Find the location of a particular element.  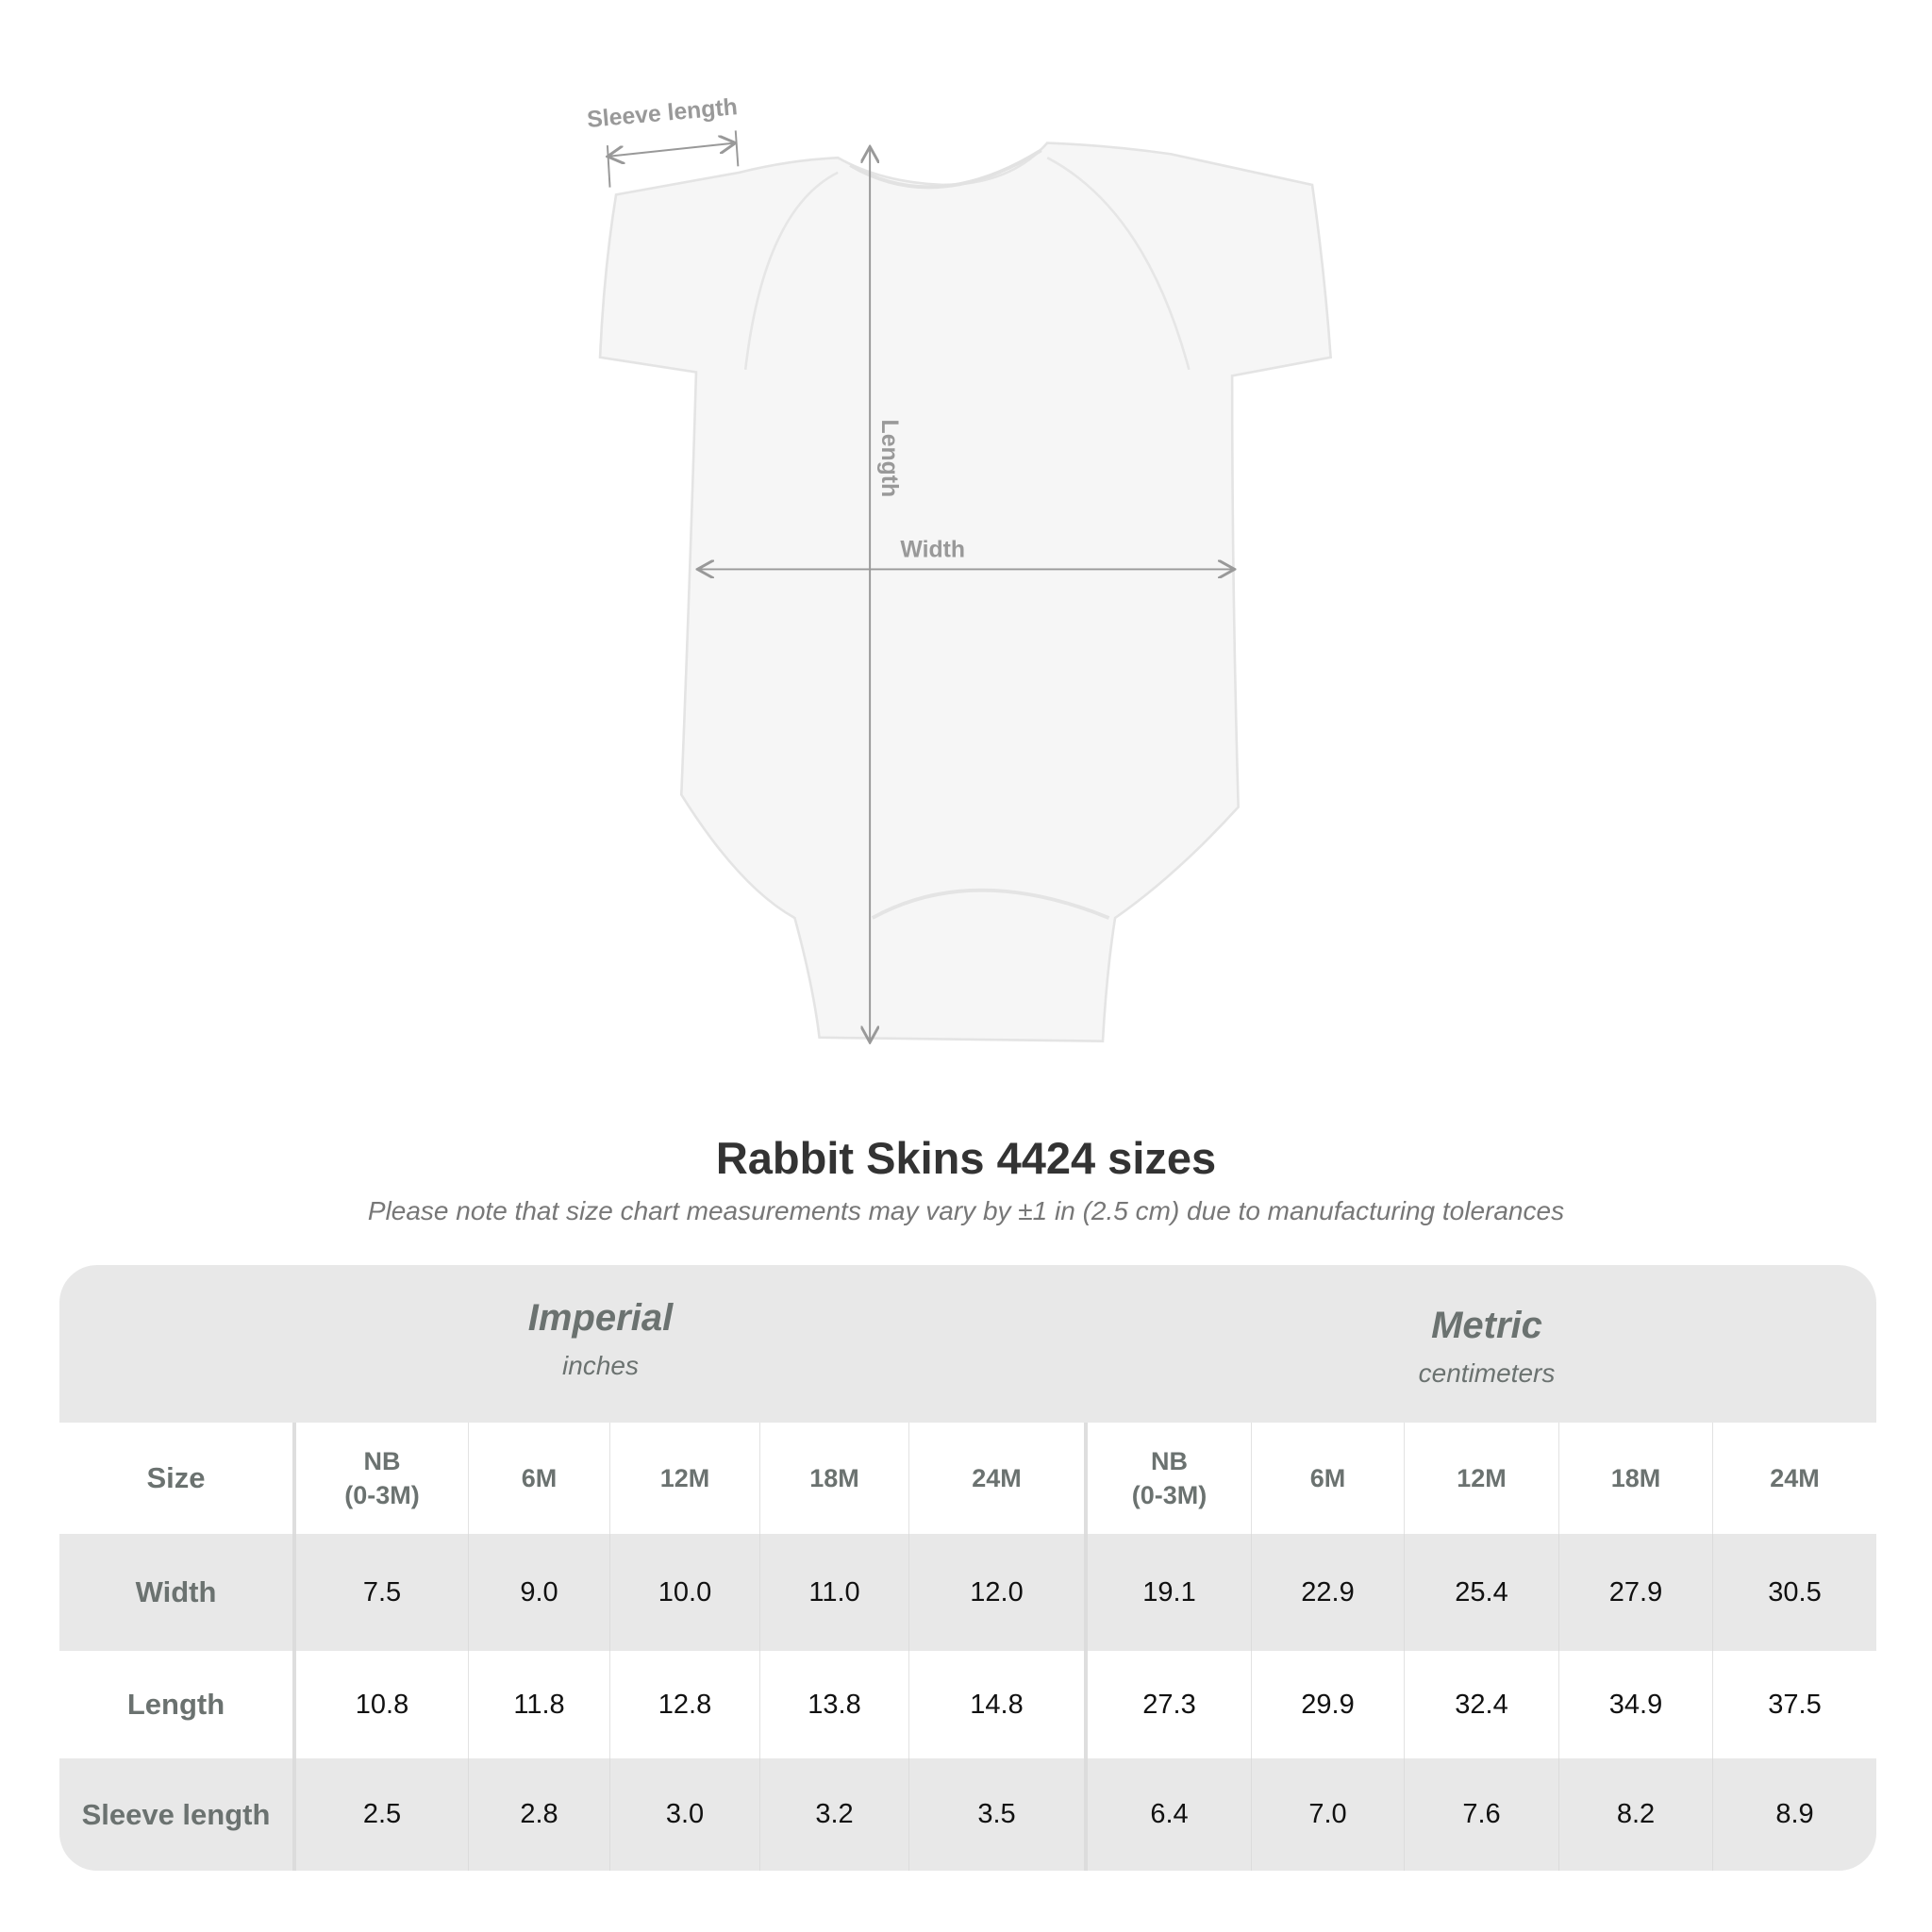

metric-value: 19.1 is located at coordinates (1167, 1593).